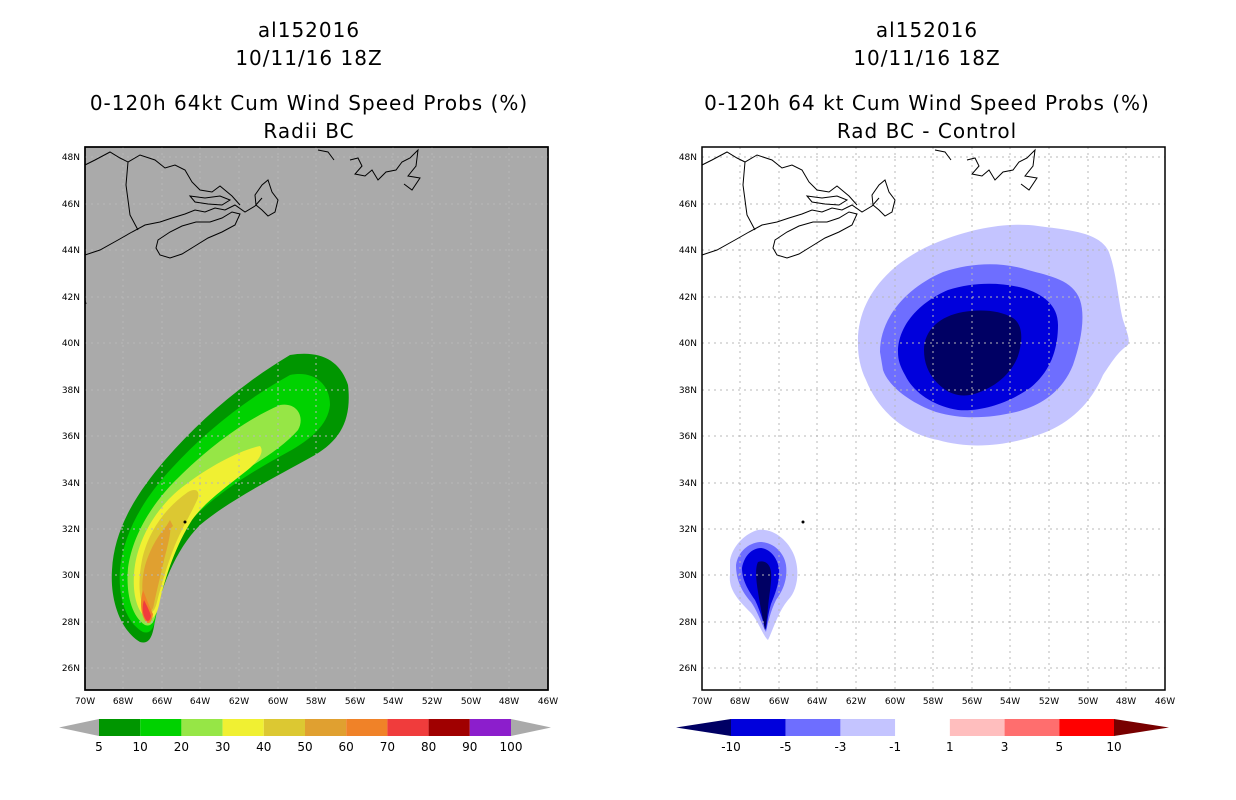 The width and height of the screenshot is (1236, 800). What do you see at coordinates (156, 566) in the screenshot?
I see `contour-50pct` at bounding box center [156, 566].